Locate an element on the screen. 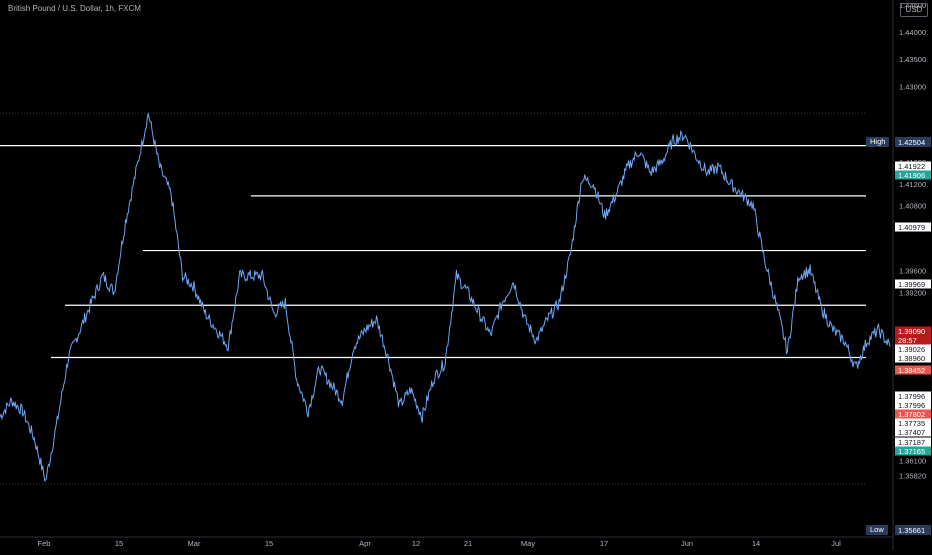 The height and width of the screenshot is (555, 932). high-value-text: 1.42504 is located at coordinates (911, 142).